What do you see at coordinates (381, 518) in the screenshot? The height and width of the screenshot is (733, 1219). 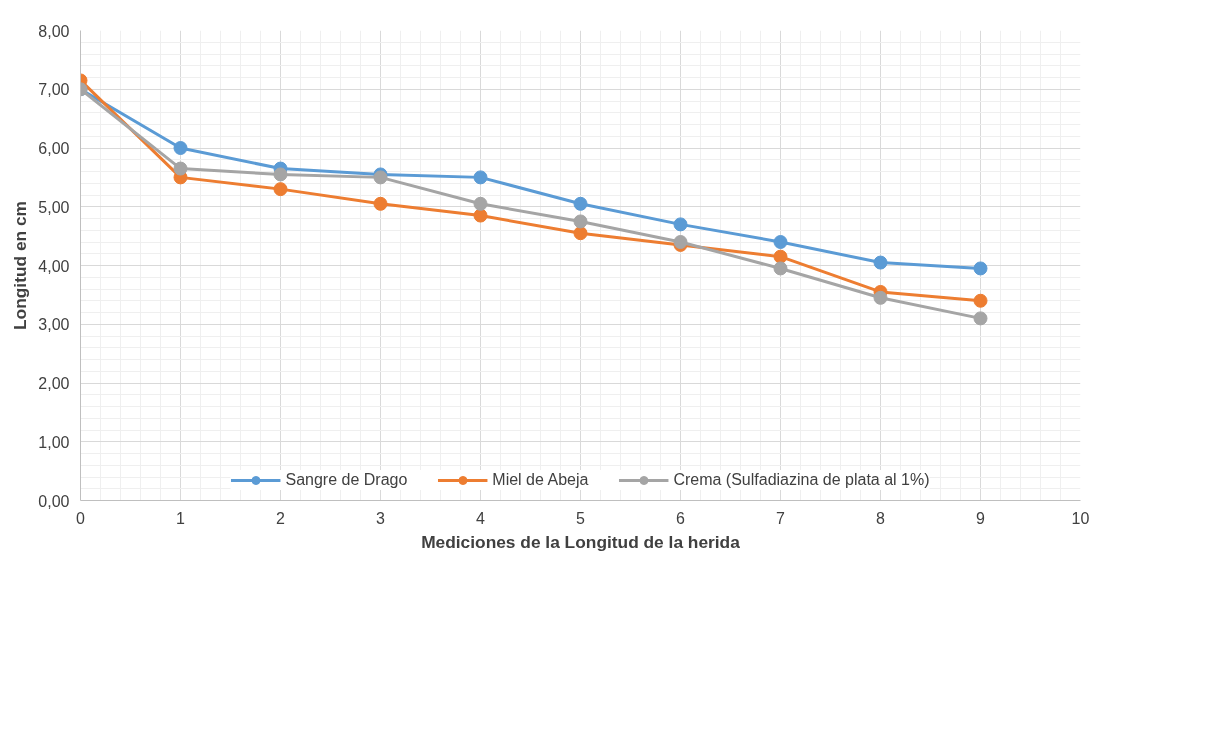 I see `x-tick-label: 3` at bounding box center [381, 518].